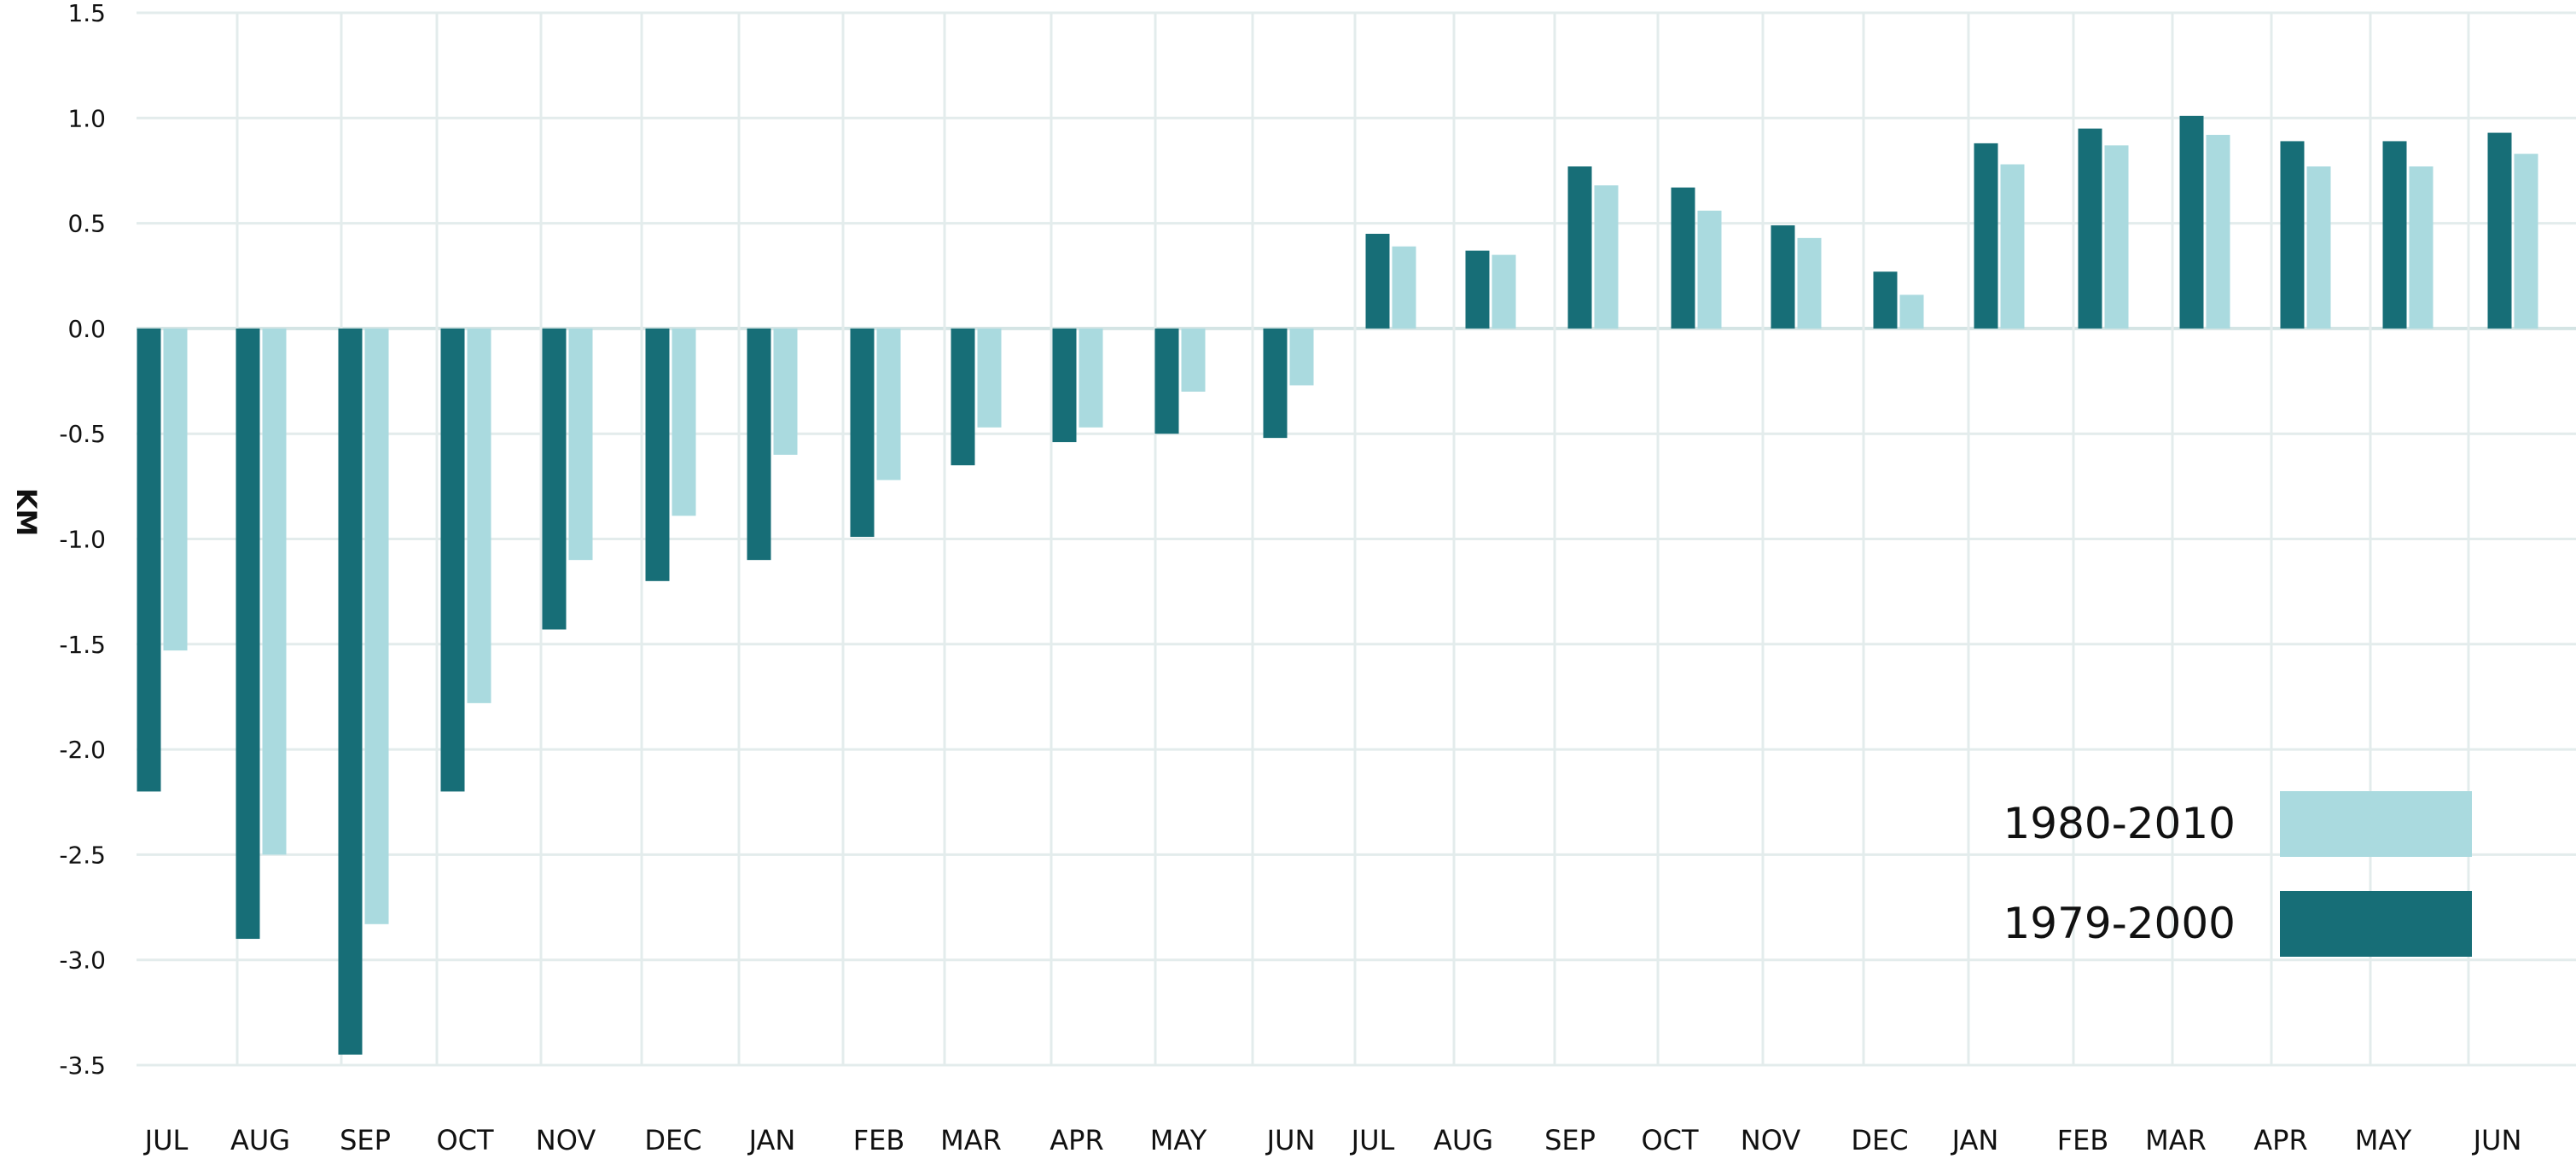  What do you see at coordinates (2237, 924) in the screenshot?
I see `legend-item: 1979-2000` at bounding box center [2237, 924].